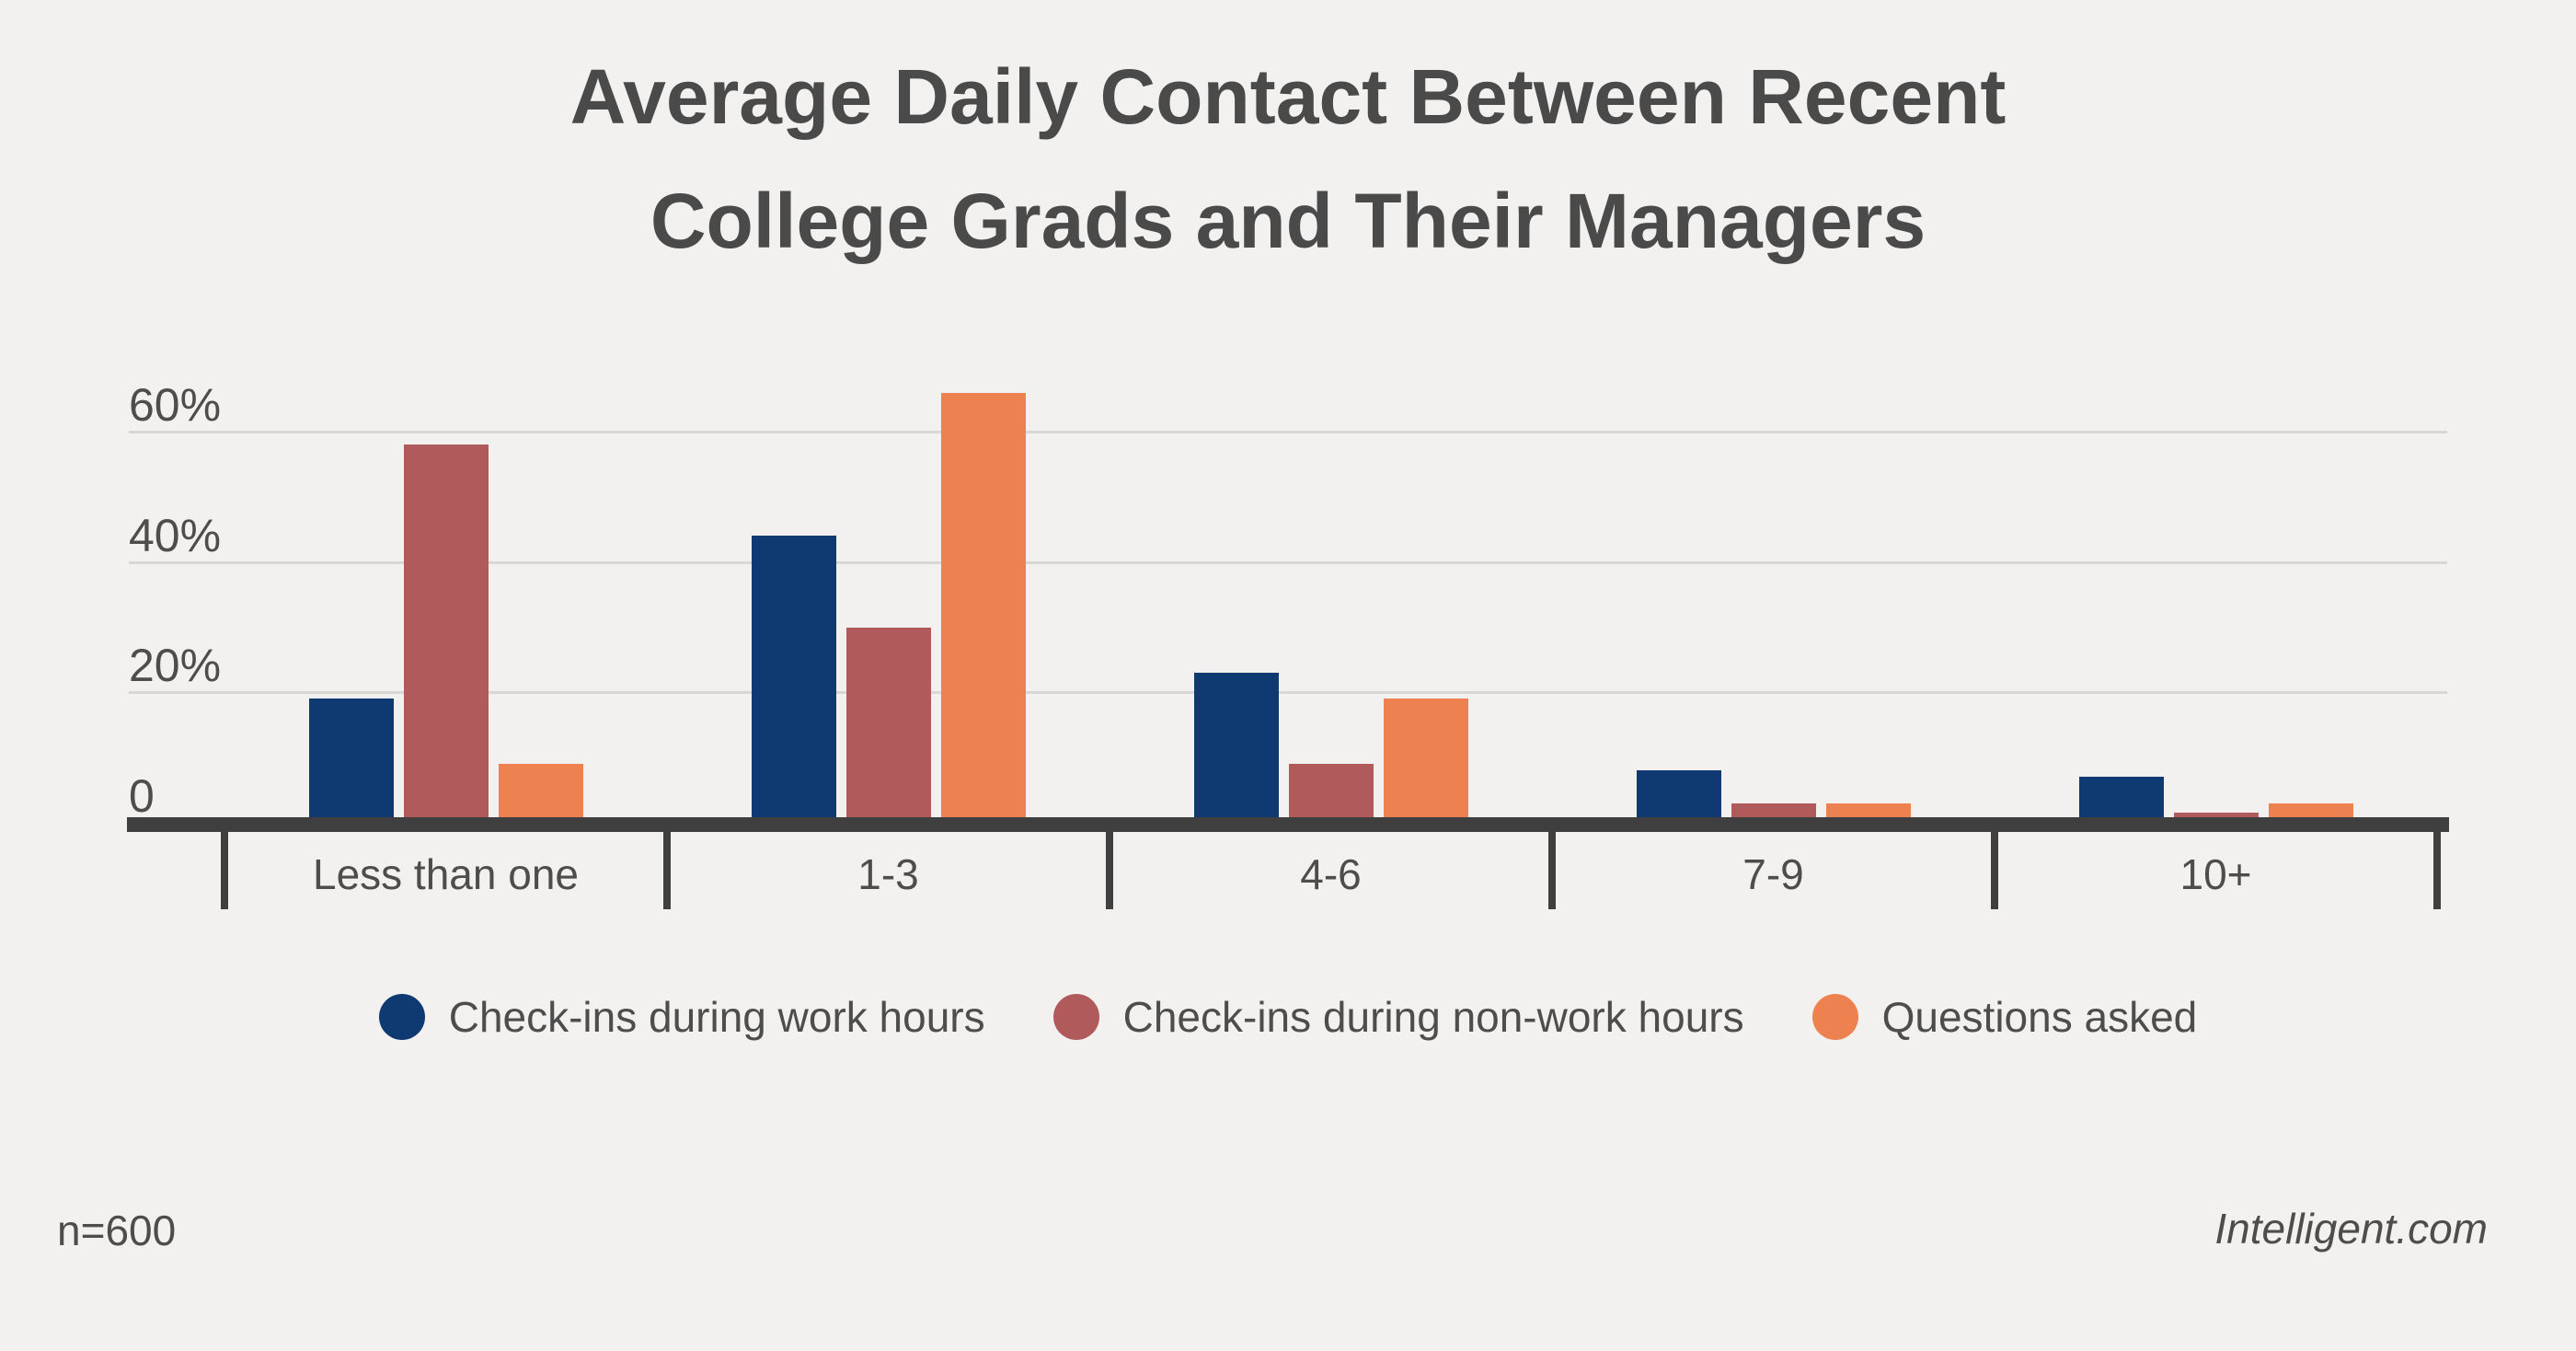 The height and width of the screenshot is (1351, 2576). What do you see at coordinates (2039, 1017) in the screenshot?
I see `legend-label: Questions asked` at bounding box center [2039, 1017].